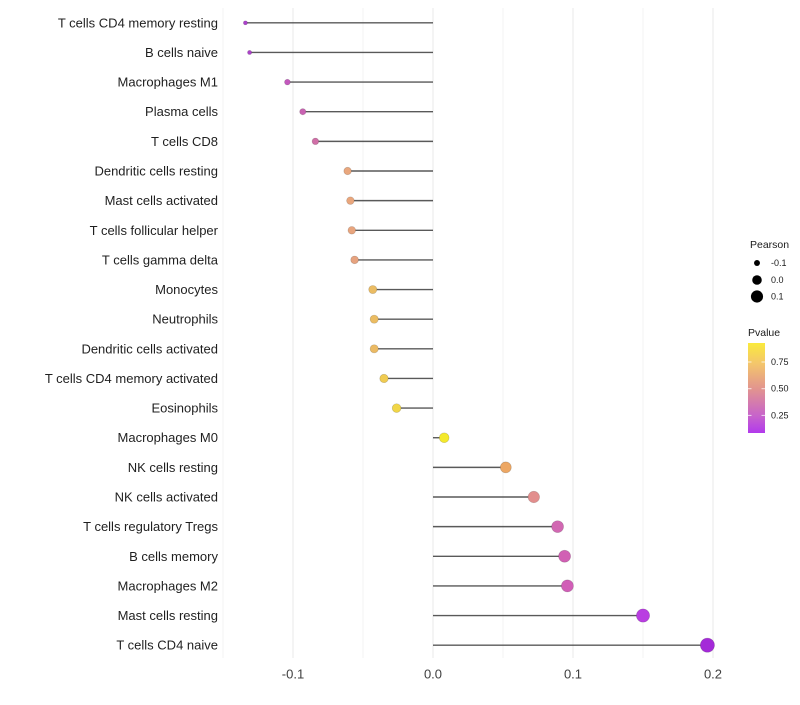 The width and height of the screenshot is (800, 705). I want to click on legend-pearson-entry: -0.1, so click(770, 263).